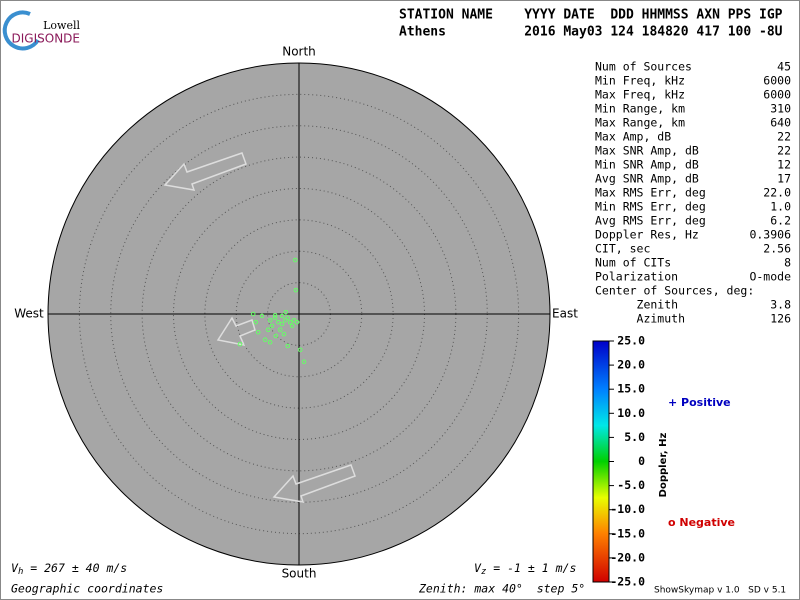  Describe the element at coordinates (640, 81) in the screenshot. I see `stat-label: Min Freq, kHz` at that location.